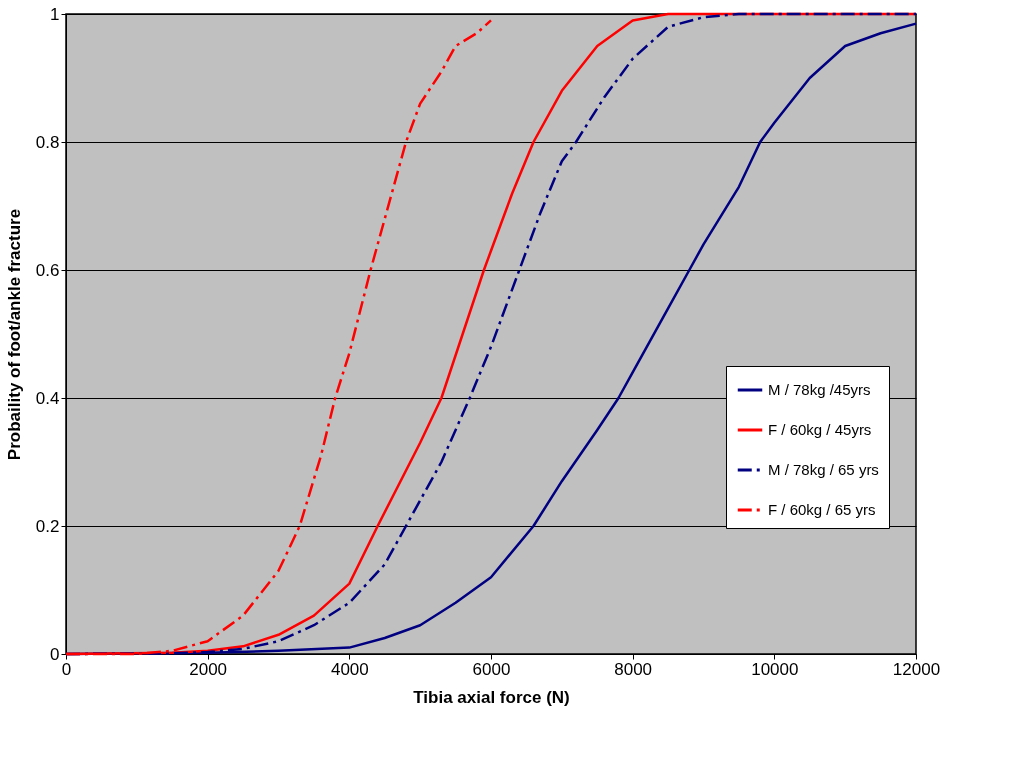  What do you see at coordinates (55, 654) in the screenshot?
I see `y-tick-label: 0` at bounding box center [55, 654].